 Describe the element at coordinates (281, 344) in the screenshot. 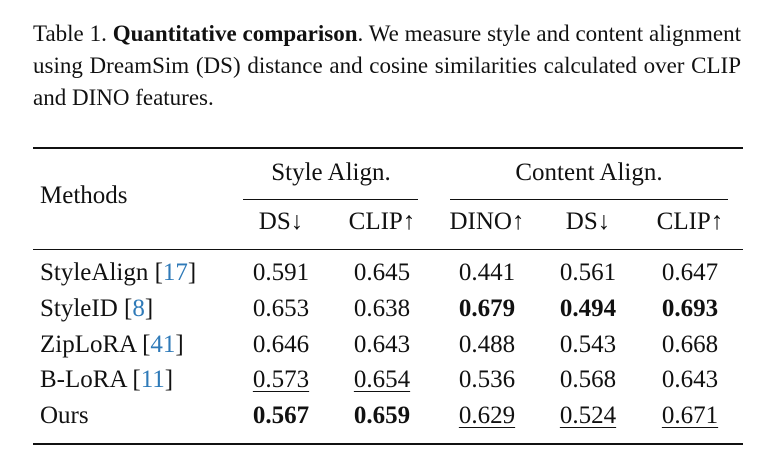

I see `cell-value: 0.646` at that location.